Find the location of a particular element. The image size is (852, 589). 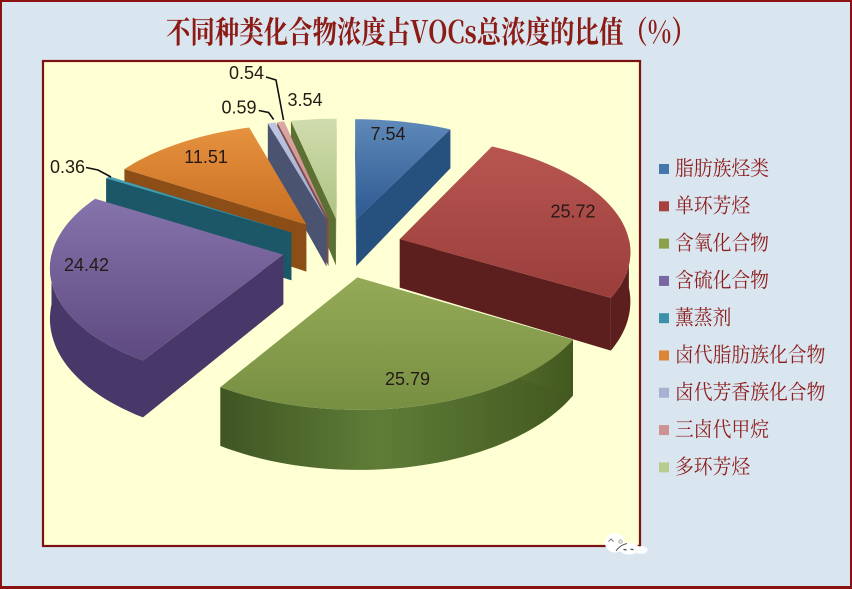

svg-text: 25.79 is located at coordinates (407, 379).